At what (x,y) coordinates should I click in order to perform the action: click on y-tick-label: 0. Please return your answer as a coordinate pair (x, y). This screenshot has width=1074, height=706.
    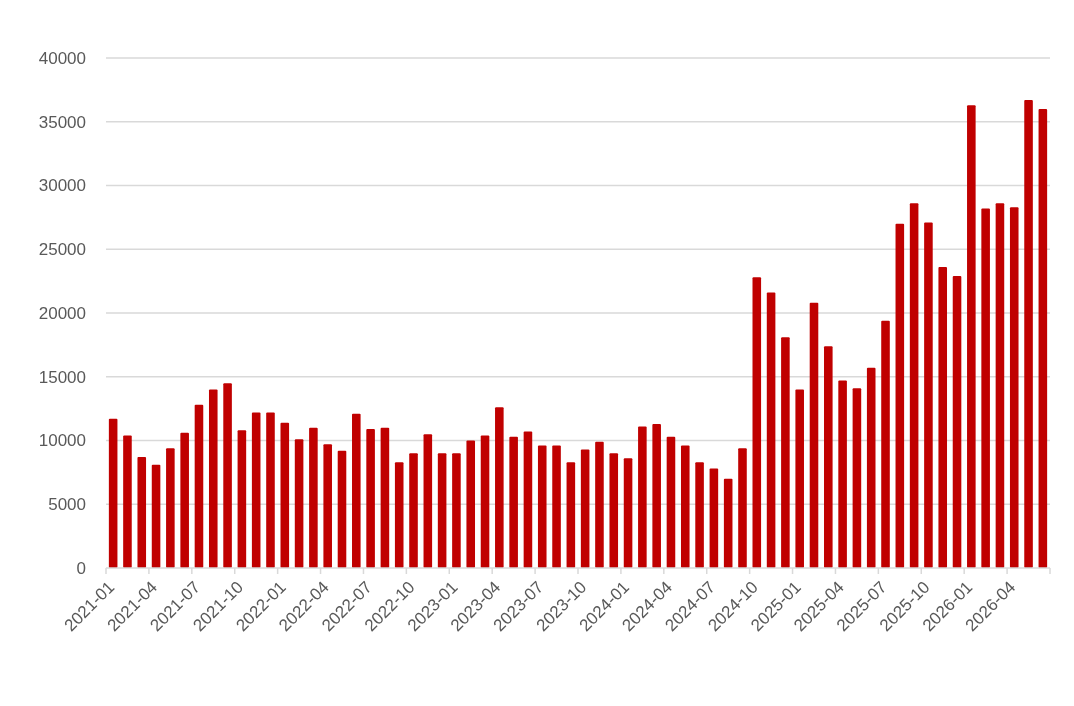
    Looking at the image, I should click on (81, 568).